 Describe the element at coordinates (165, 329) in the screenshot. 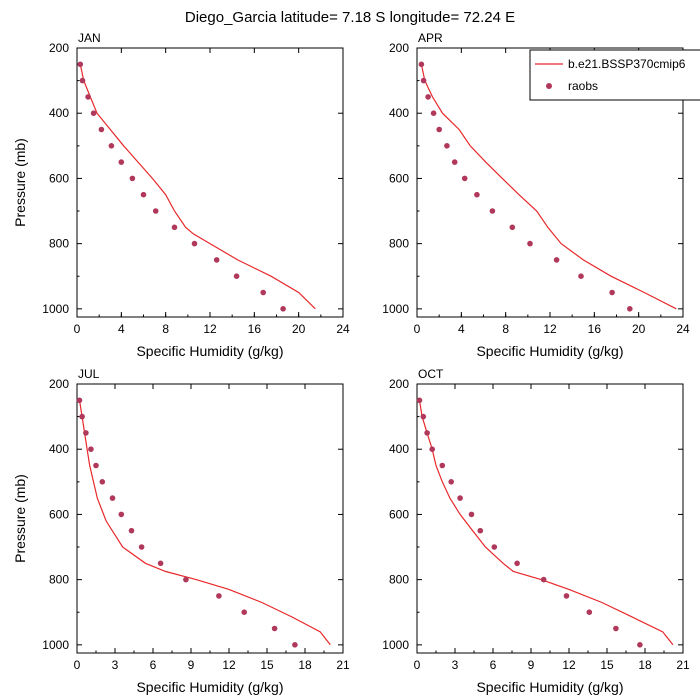

I see `x-tick-label: 8` at that location.